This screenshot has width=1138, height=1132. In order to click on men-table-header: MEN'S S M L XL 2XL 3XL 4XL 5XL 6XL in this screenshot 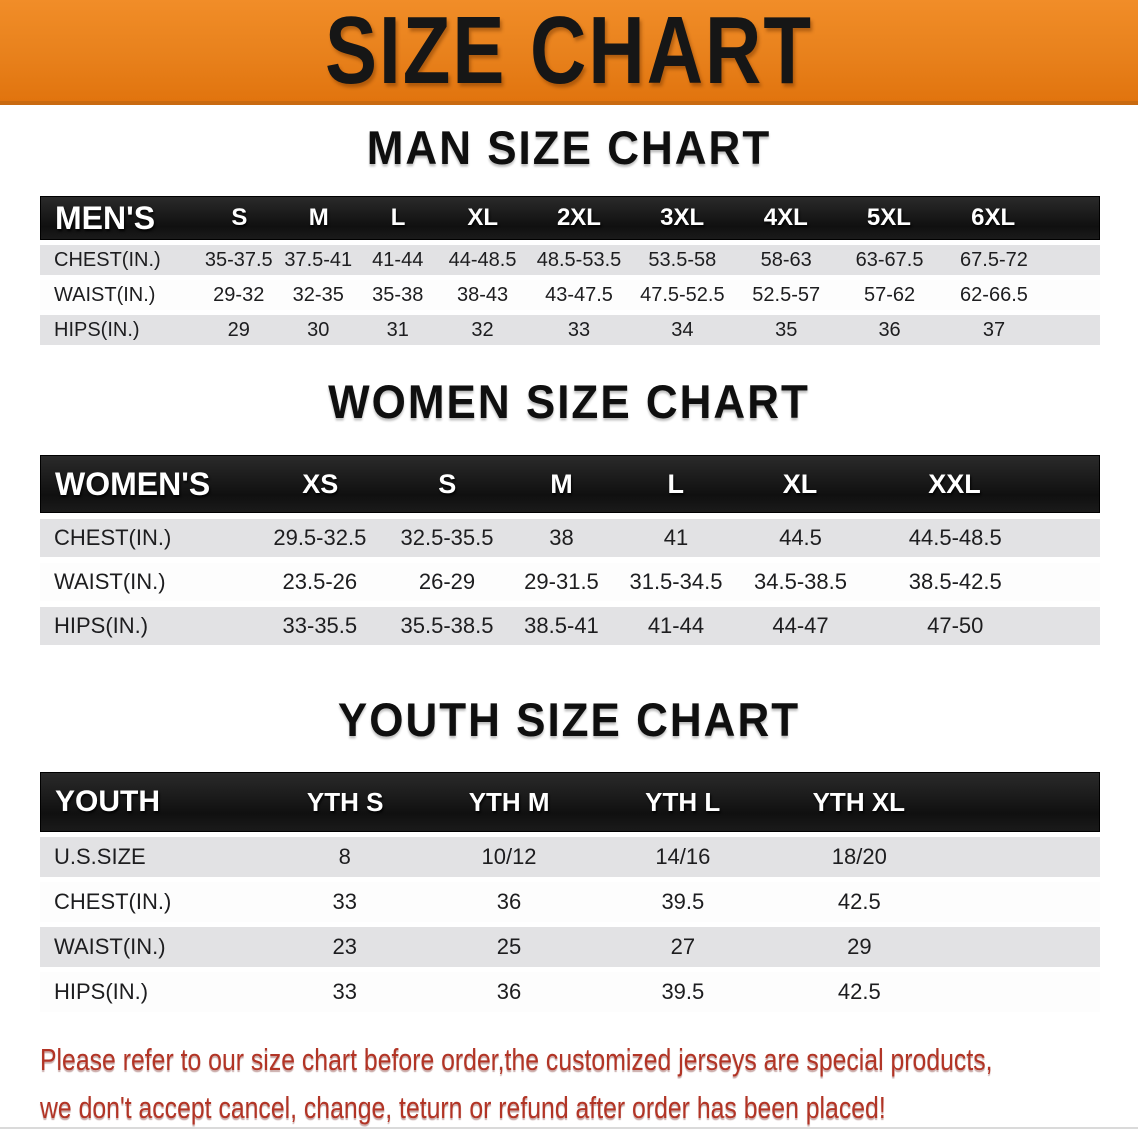, I will do `click(570, 218)`.